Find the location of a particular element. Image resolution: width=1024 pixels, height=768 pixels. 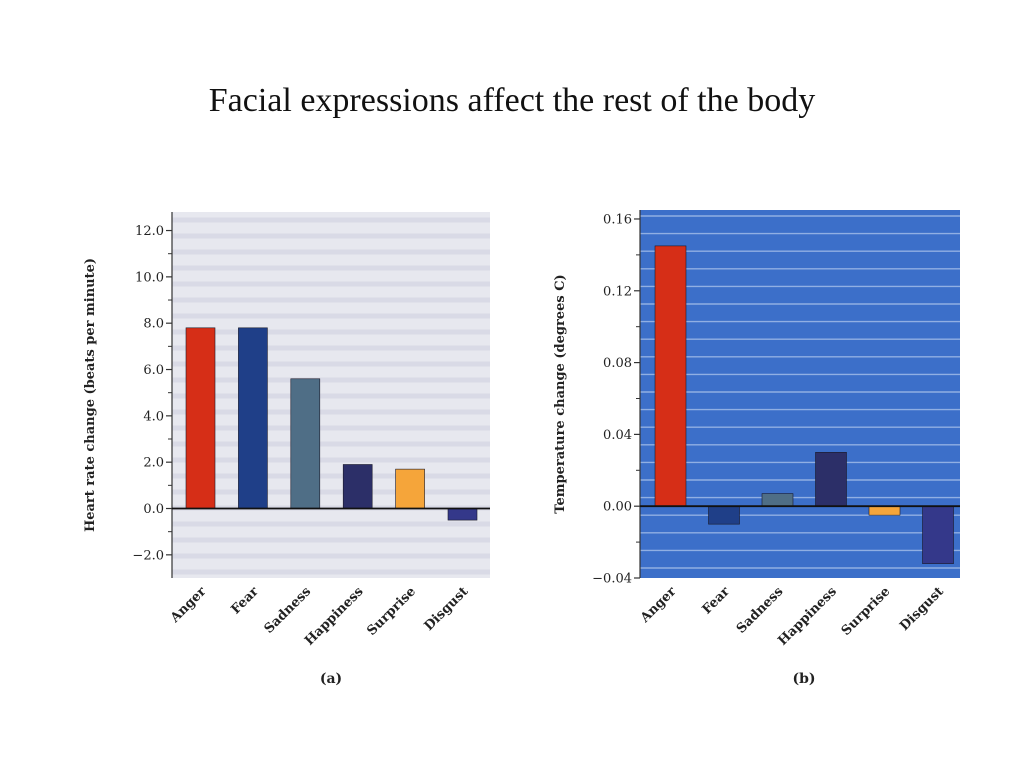

category-label-sadness: Sadness is located at coordinates (760, 610).